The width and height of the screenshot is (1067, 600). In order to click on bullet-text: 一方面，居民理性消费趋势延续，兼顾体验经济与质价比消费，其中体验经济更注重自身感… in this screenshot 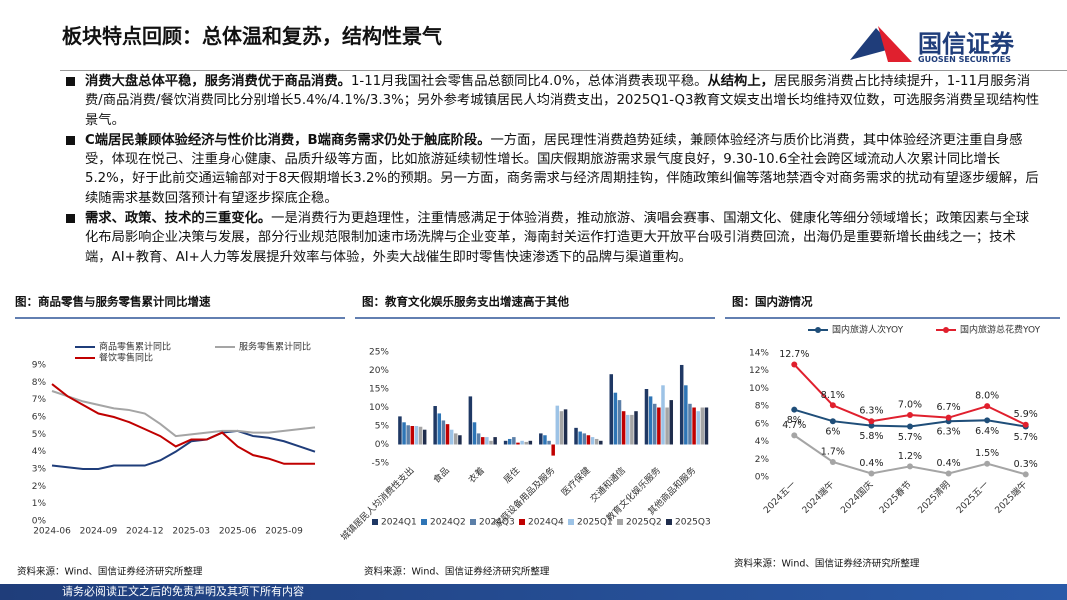, I will do `click(562, 169)`.